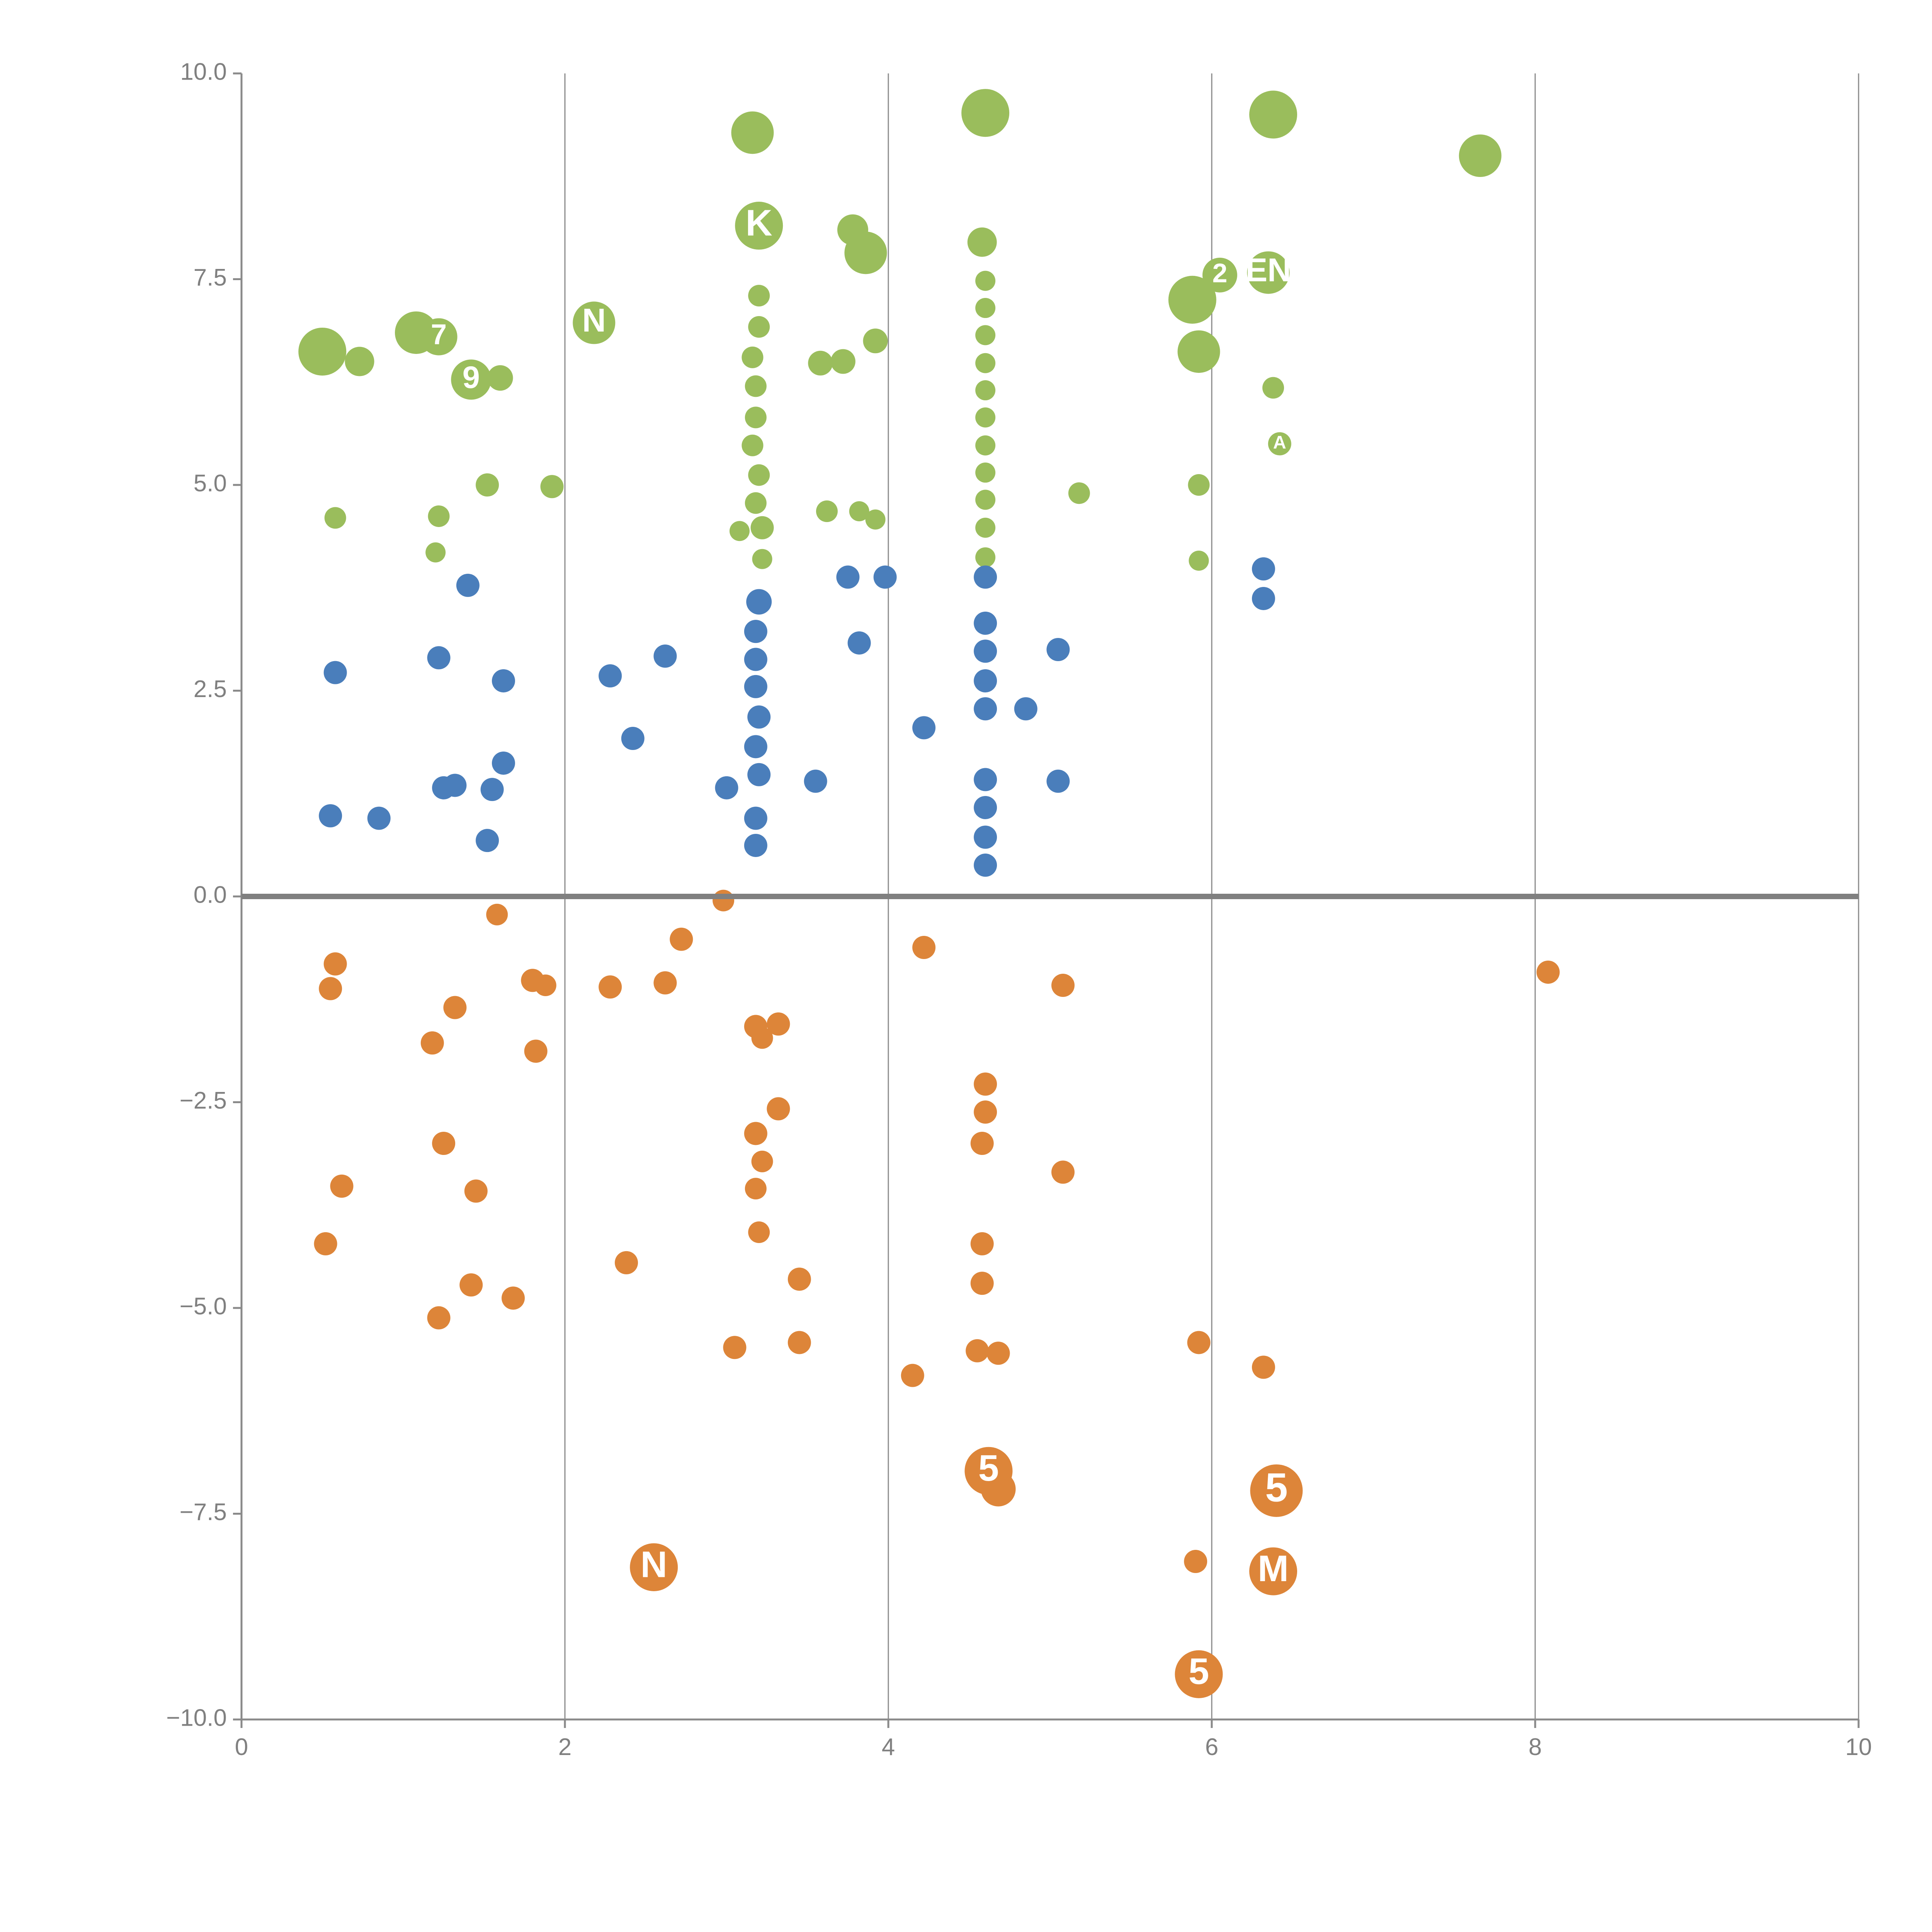 The width and height of the screenshot is (1932, 1932). What do you see at coordinates (1536, 1747) in the screenshot?
I see `x-tick-label: 8` at bounding box center [1536, 1747].